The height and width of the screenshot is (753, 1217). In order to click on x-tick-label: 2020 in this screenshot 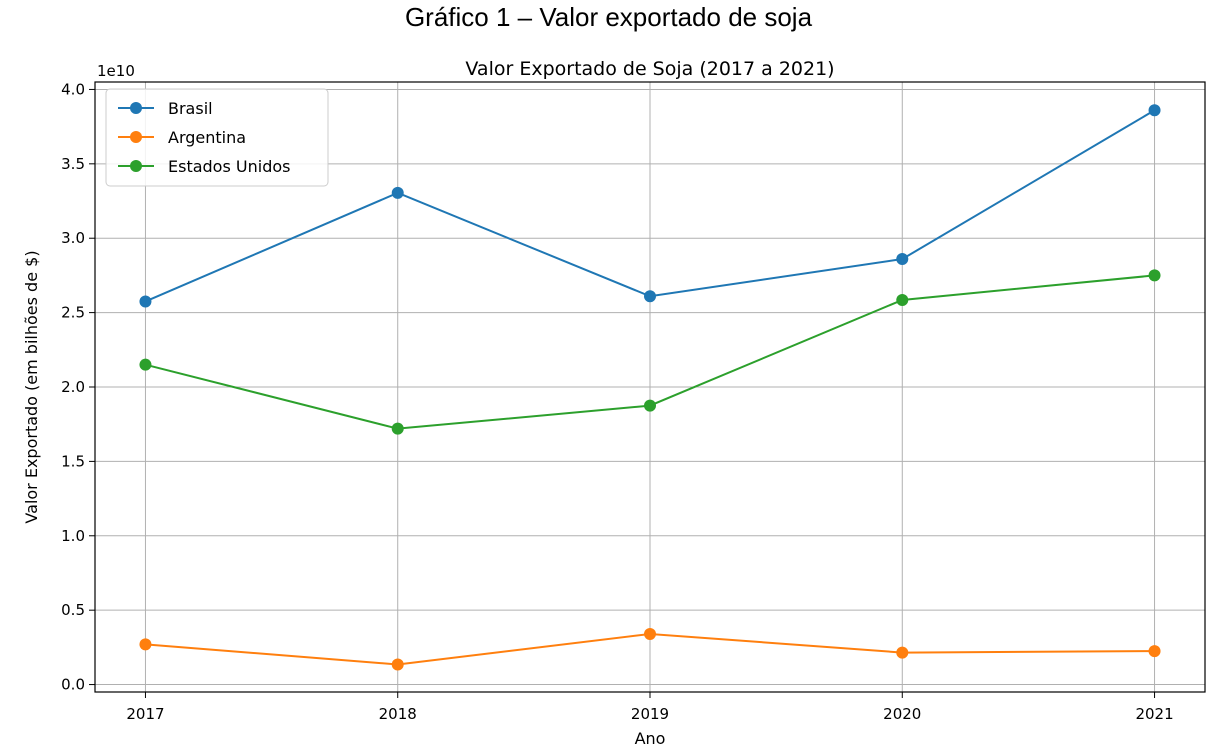, I will do `click(902, 714)`.